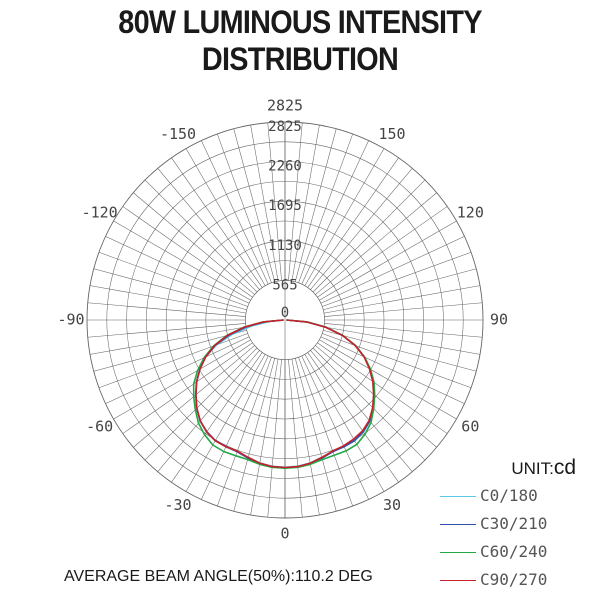 The width and height of the screenshot is (600, 600). What do you see at coordinates (177, 505) in the screenshot?
I see `angle-tick-label: -30` at bounding box center [177, 505].